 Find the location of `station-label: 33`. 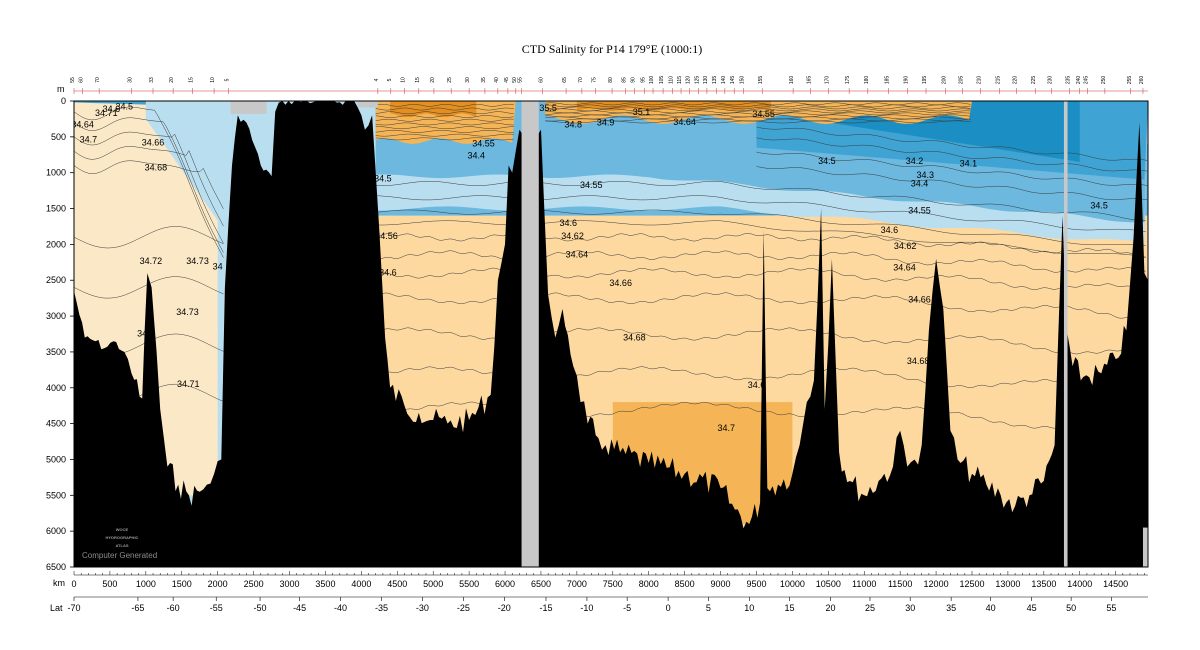

station-label: 33 is located at coordinates (152, 80).